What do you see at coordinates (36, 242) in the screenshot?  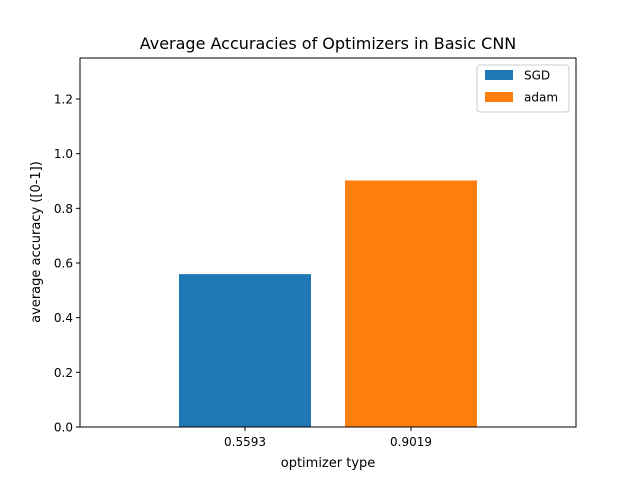 I see `y-axis-label: average accuracy ([0-1])` at bounding box center [36, 242].